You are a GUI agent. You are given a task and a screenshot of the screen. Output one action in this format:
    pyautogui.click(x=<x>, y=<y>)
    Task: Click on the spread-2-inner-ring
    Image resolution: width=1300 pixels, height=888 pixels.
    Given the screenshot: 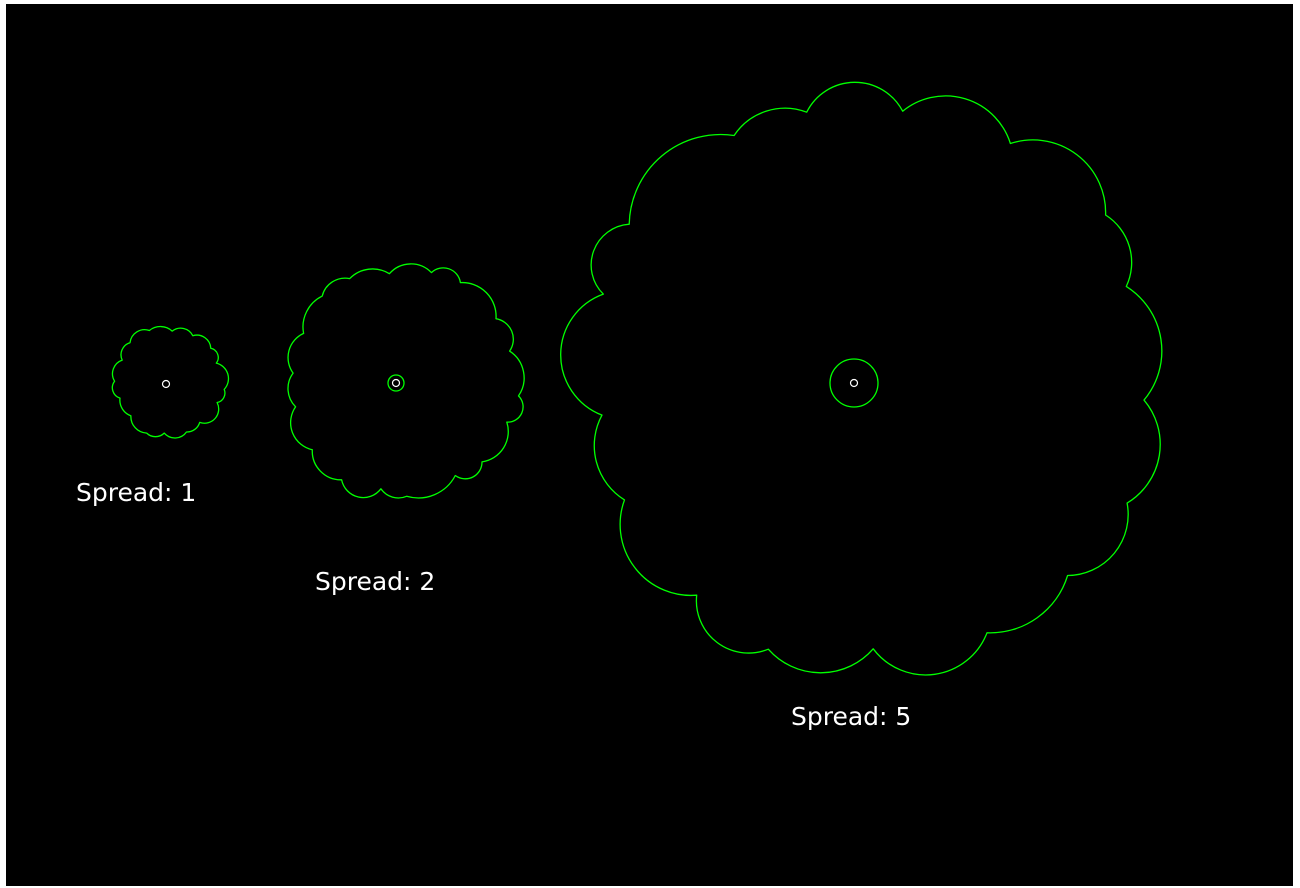 What is the action you would take?
    pyautogui.click(x=396, y=383)
    